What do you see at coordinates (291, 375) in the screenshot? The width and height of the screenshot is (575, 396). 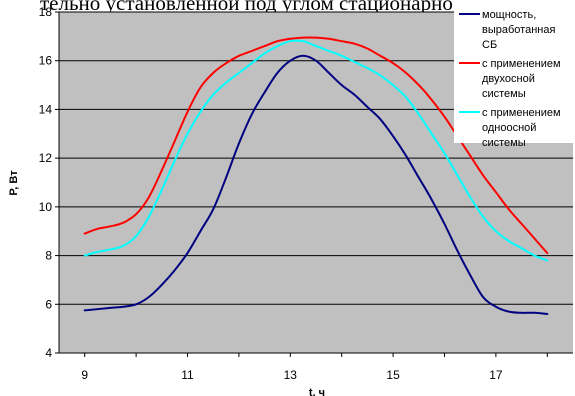 I see `x-tick-label: 13` at bounding box center [291, 375].